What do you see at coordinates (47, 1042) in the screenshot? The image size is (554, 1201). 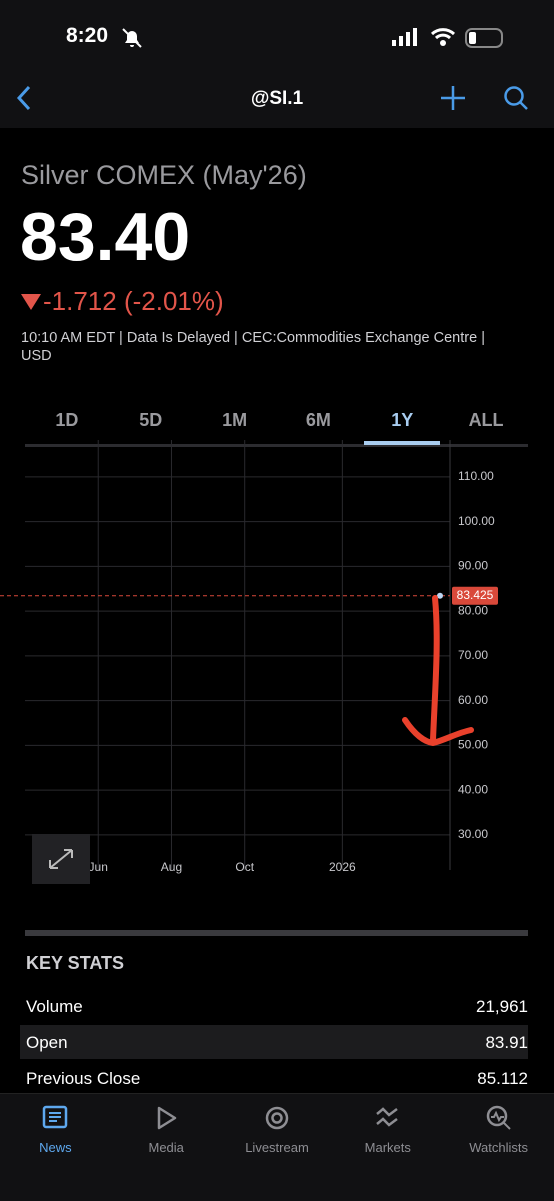 I see `stat-label: Open` at bounding box center [47, 1042].